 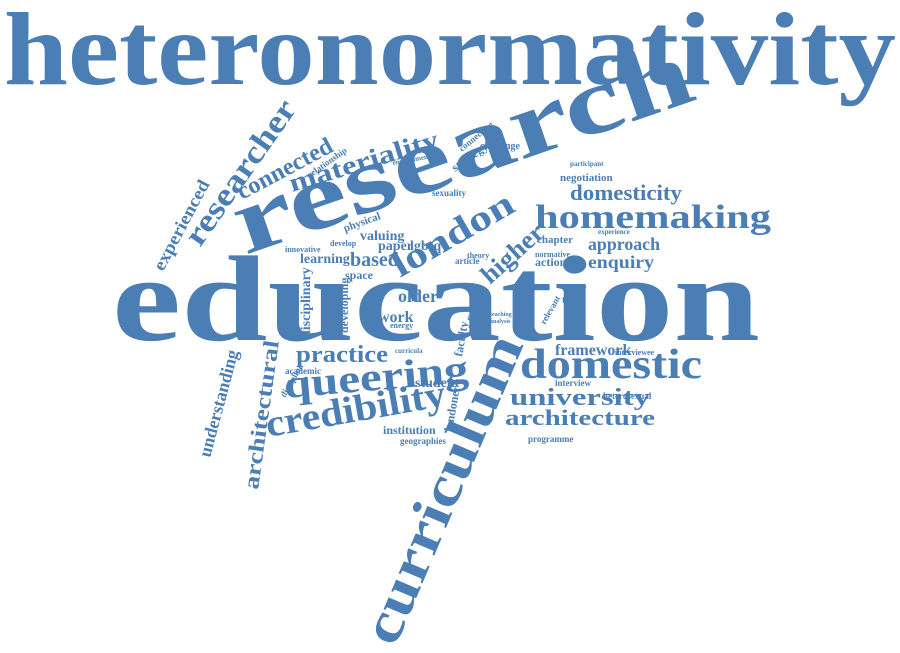 What do you see at coordinates (580, 398) in the screenshot?
I see `word: university` at bounding box center [580, 398].